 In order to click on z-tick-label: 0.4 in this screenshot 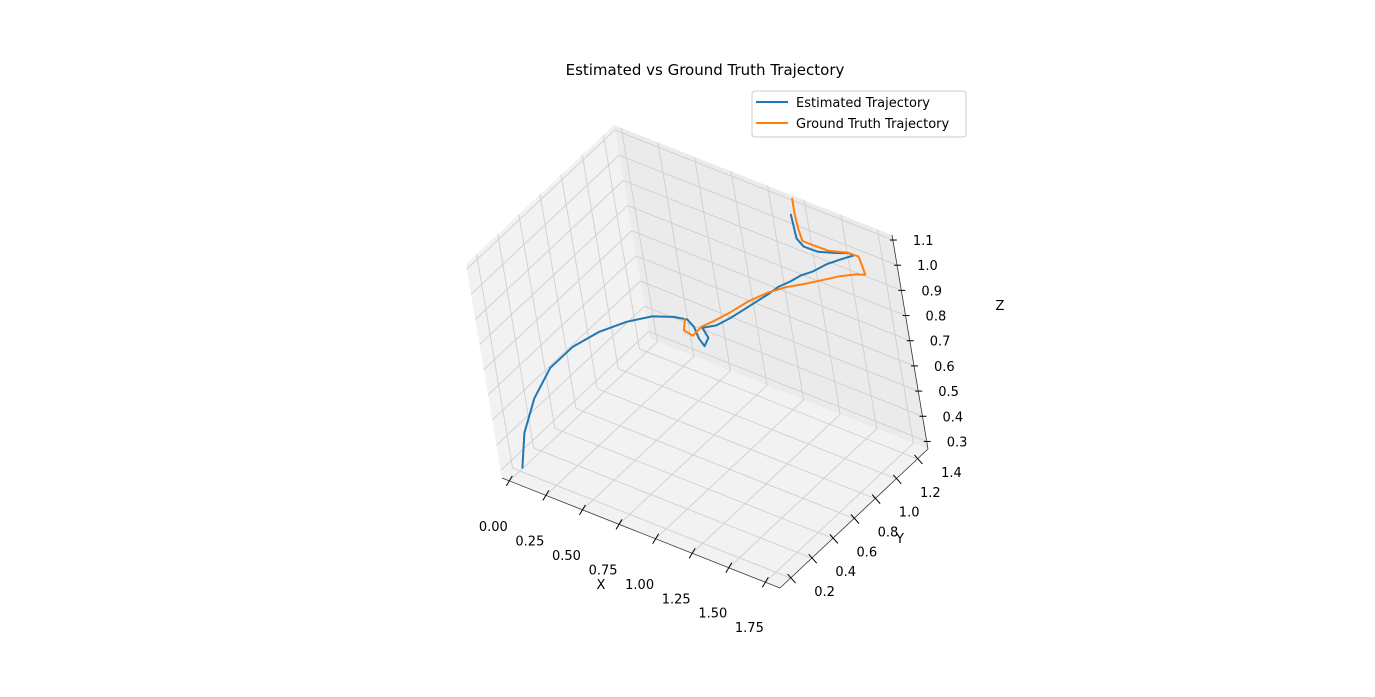, I will do `click(952, 417)`.